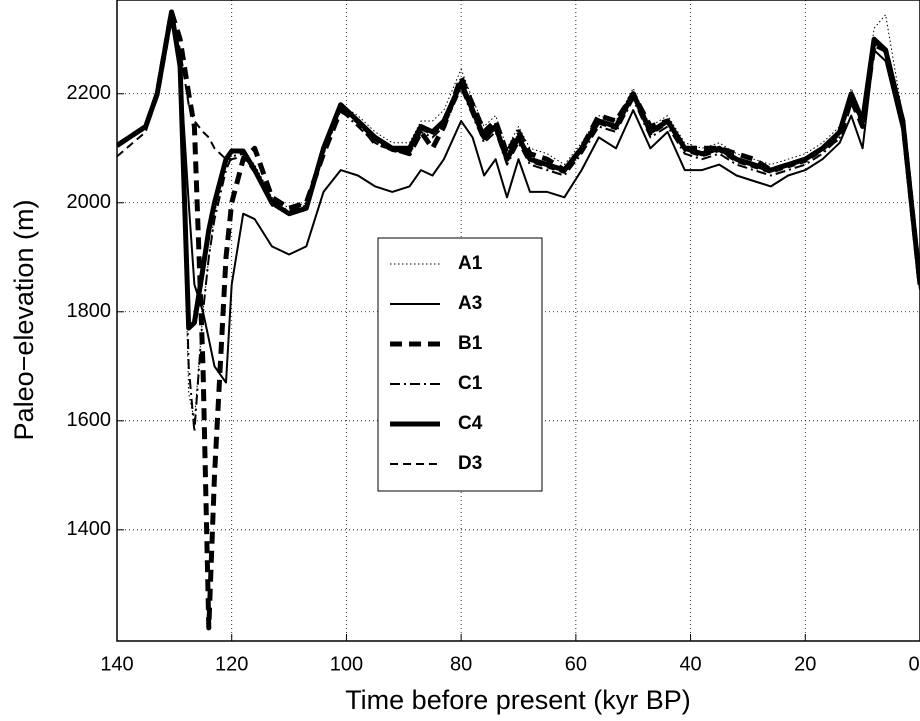 This screenshot has height=721, width=920. Describe the element at coordinates (346, 664) in the screenshot. I see `x-tick-label: 100` at that location.